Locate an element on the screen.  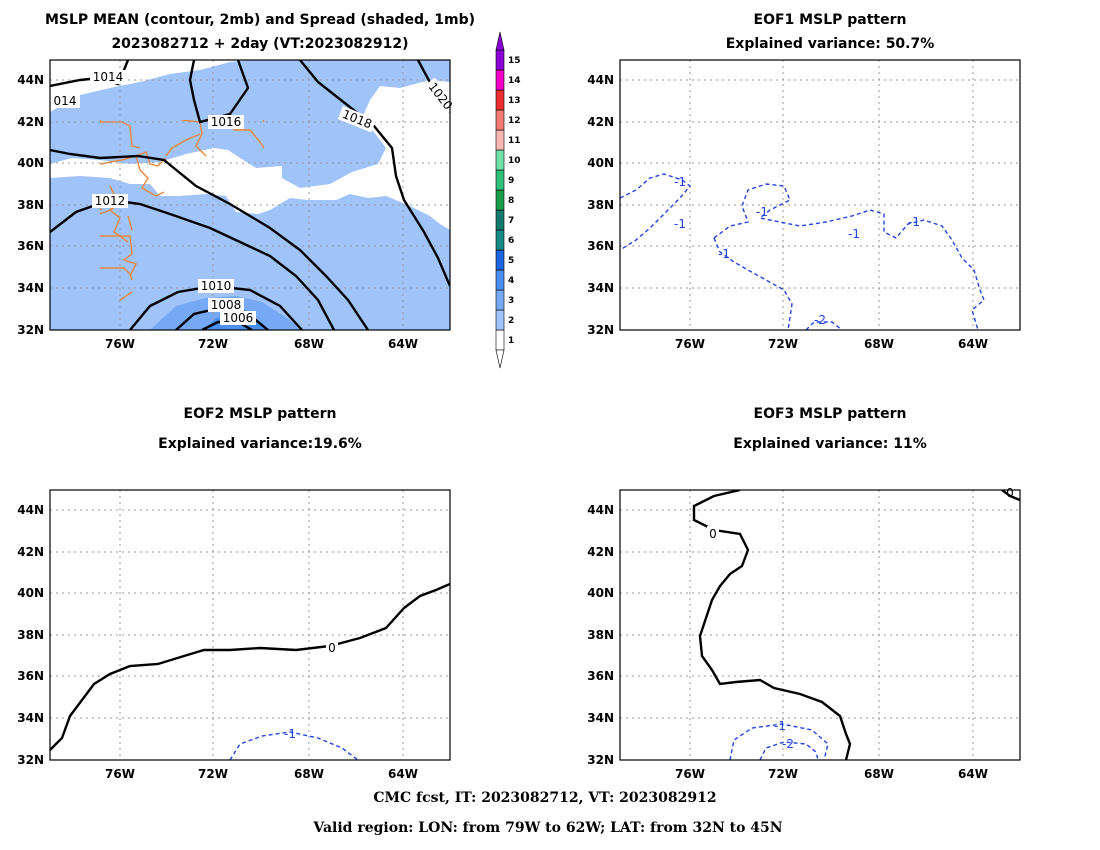
eof3-contour-zero-ne is located at coordinates (1010, 496).